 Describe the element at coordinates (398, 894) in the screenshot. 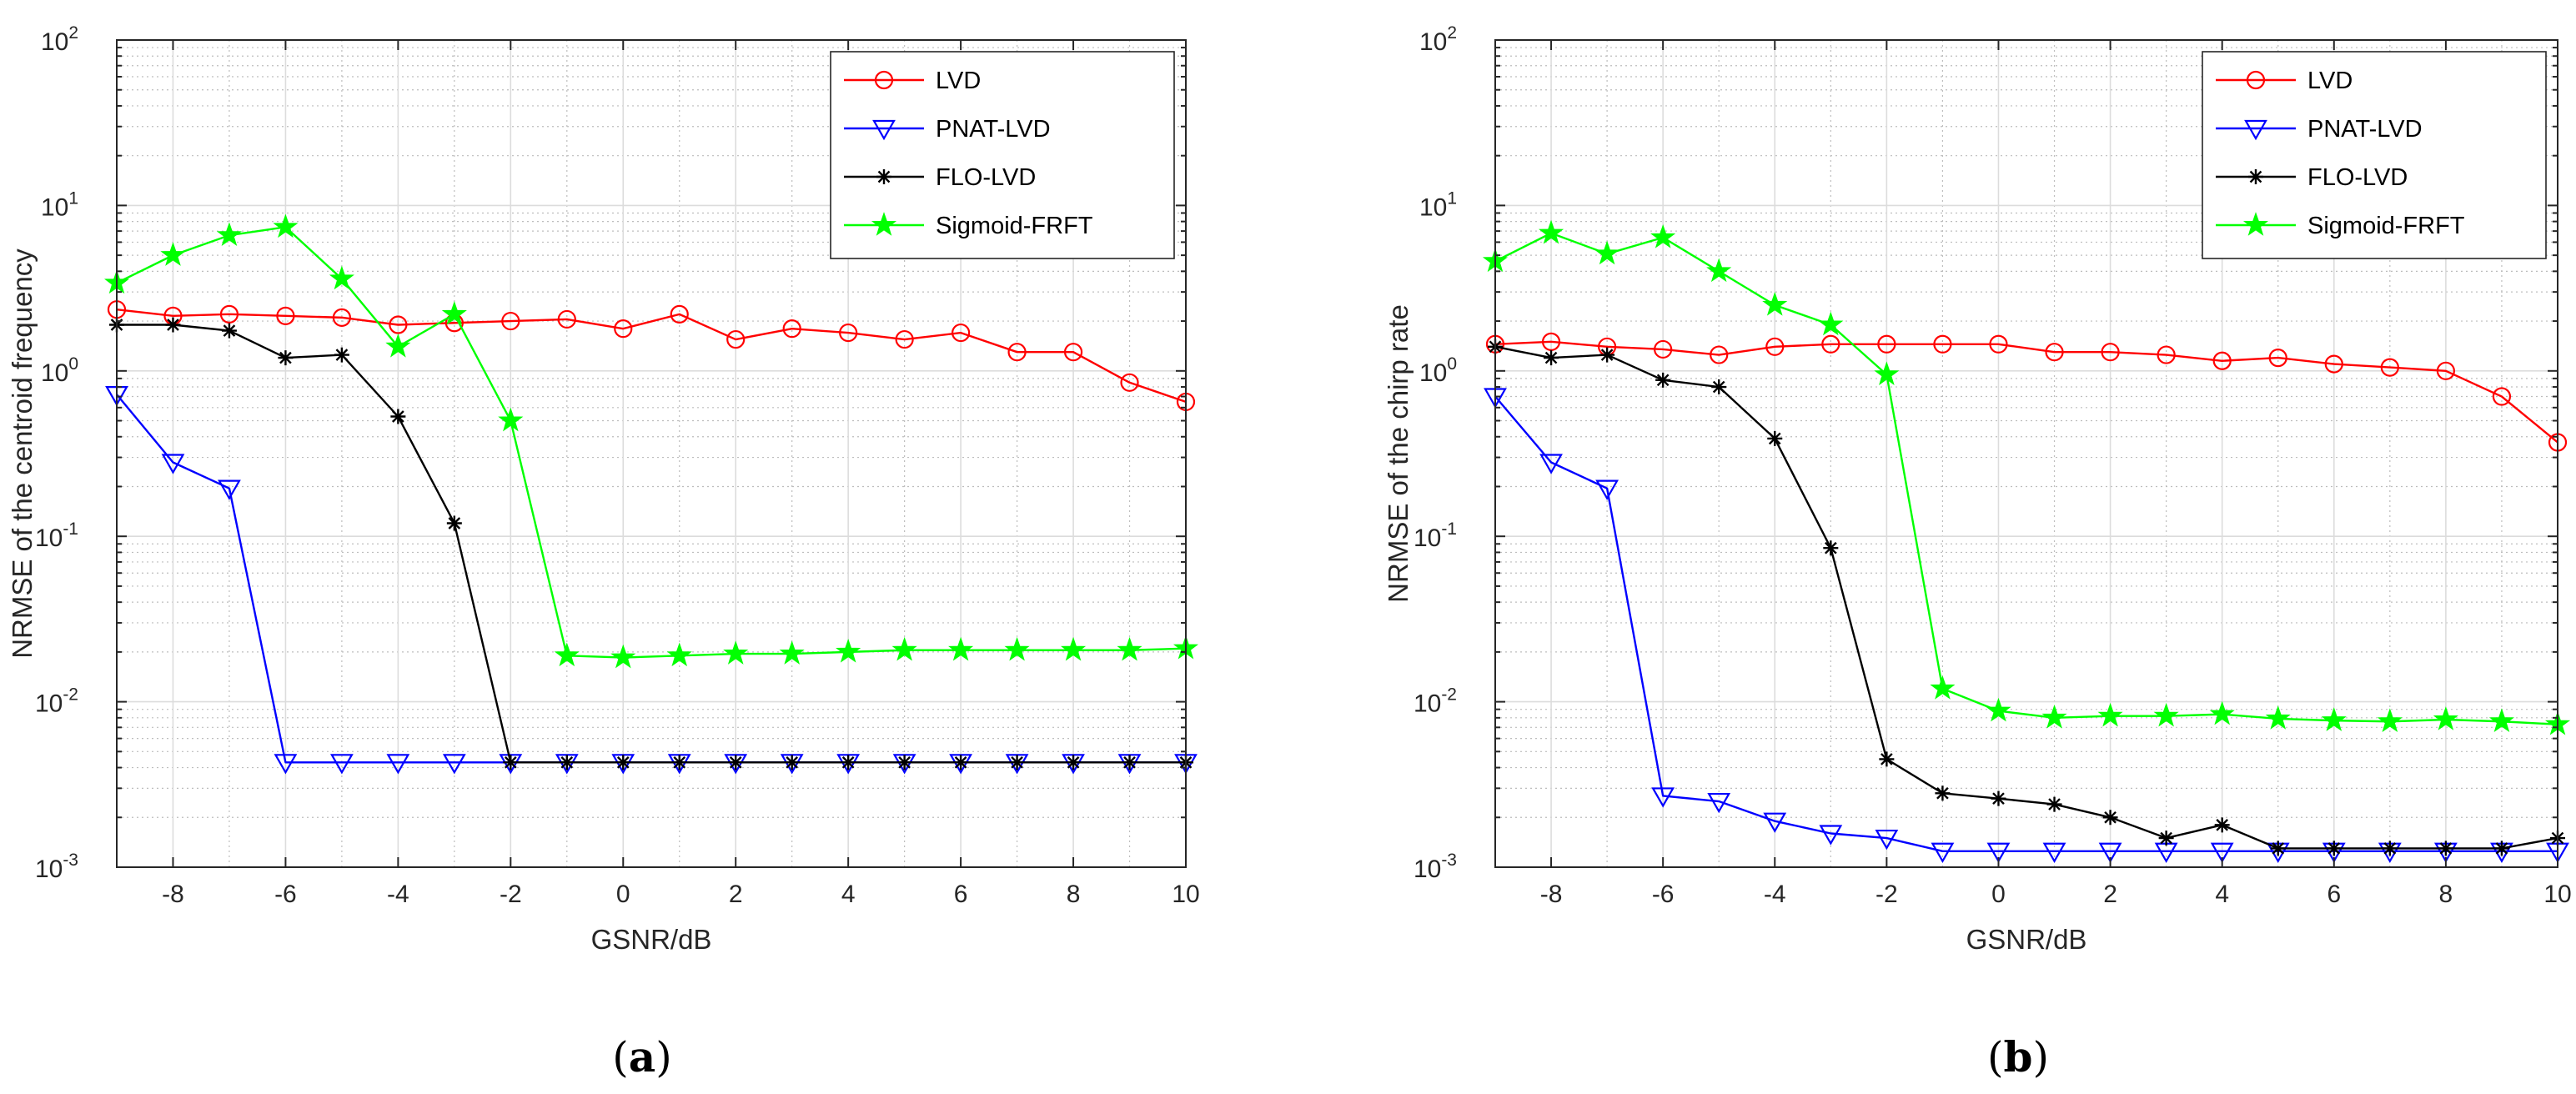

I see `x-tick-label: -4` at that location.